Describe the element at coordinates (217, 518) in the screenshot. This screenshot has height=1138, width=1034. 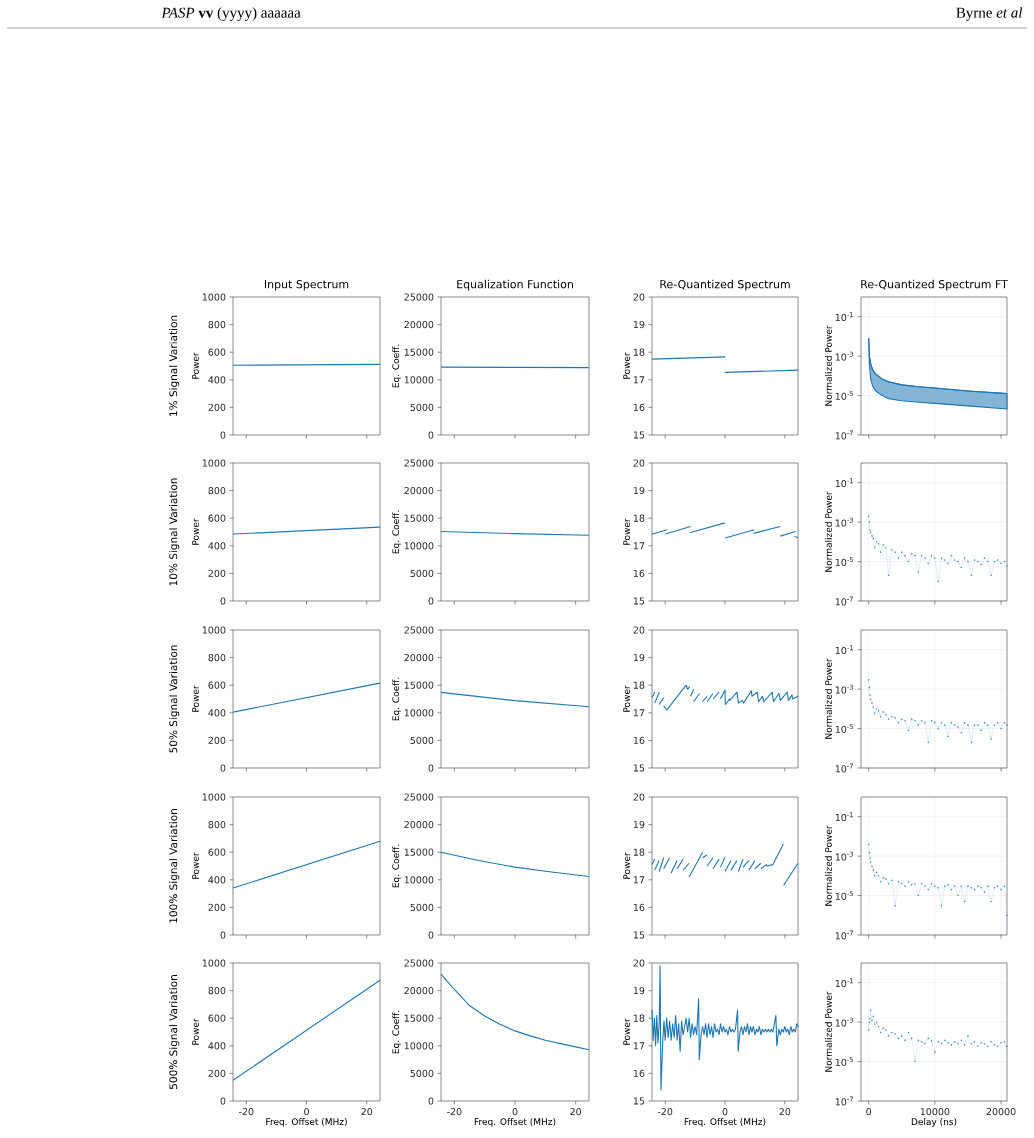
I see `y-tick-label: 600` at that location.